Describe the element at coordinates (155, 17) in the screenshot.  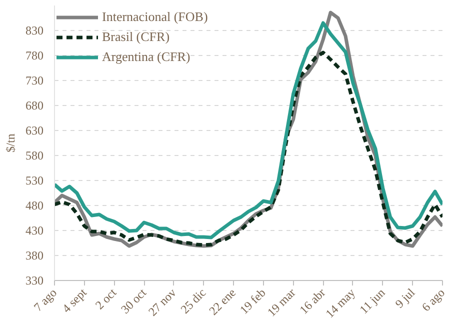
I see `legend-label: Internacional (FOB)` at that location.